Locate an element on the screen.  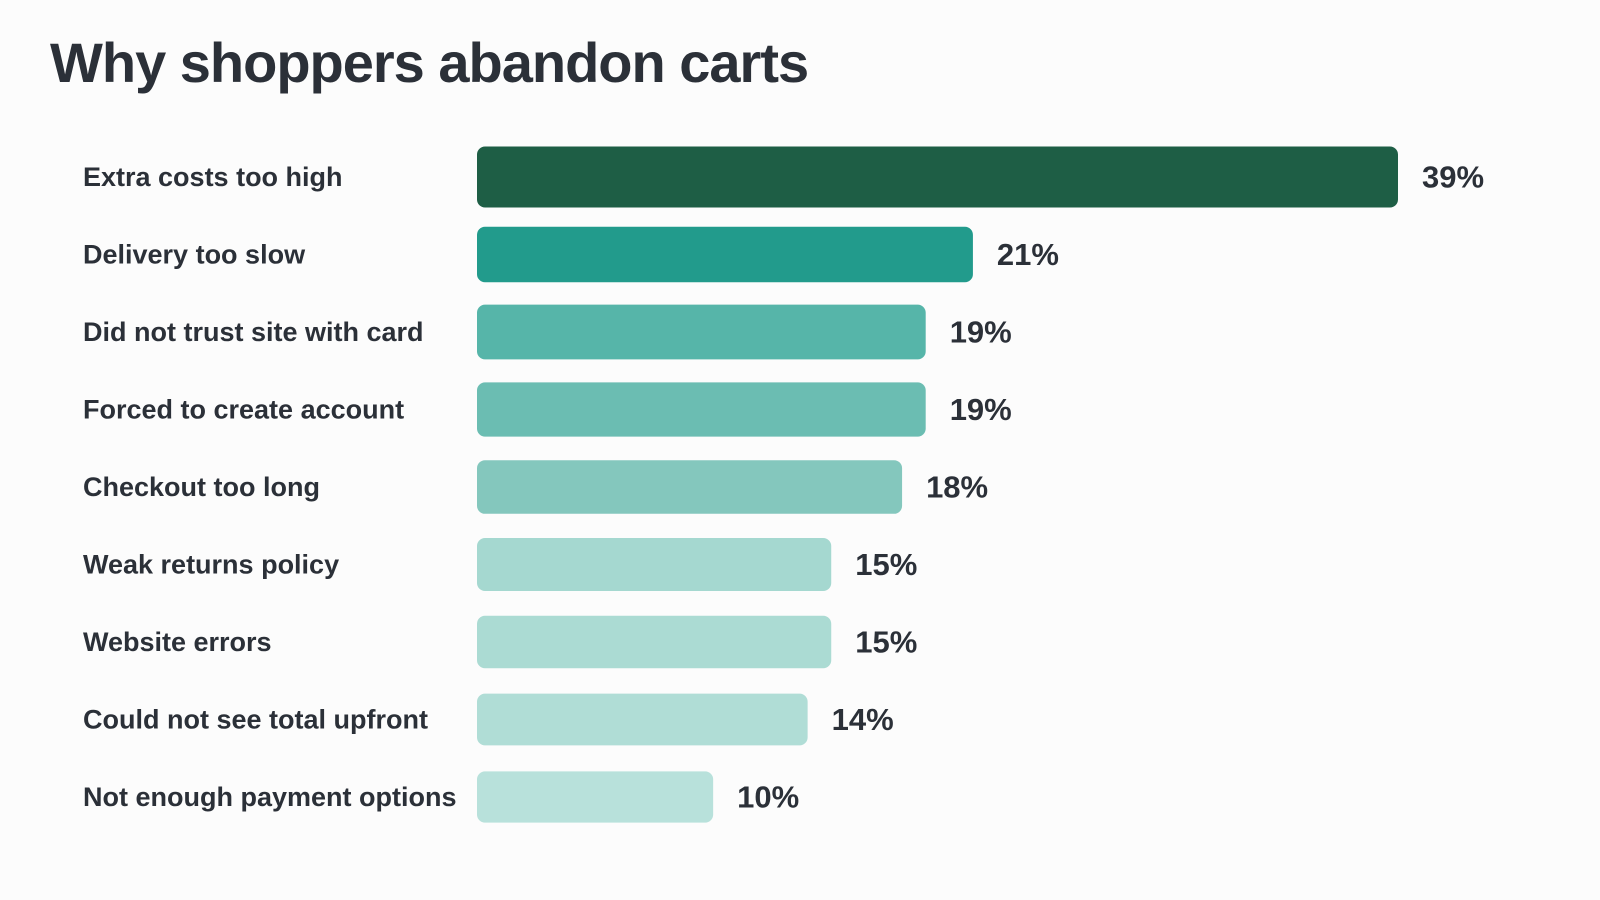
category-label: Forced to create account is located at coordinates (243, 410).